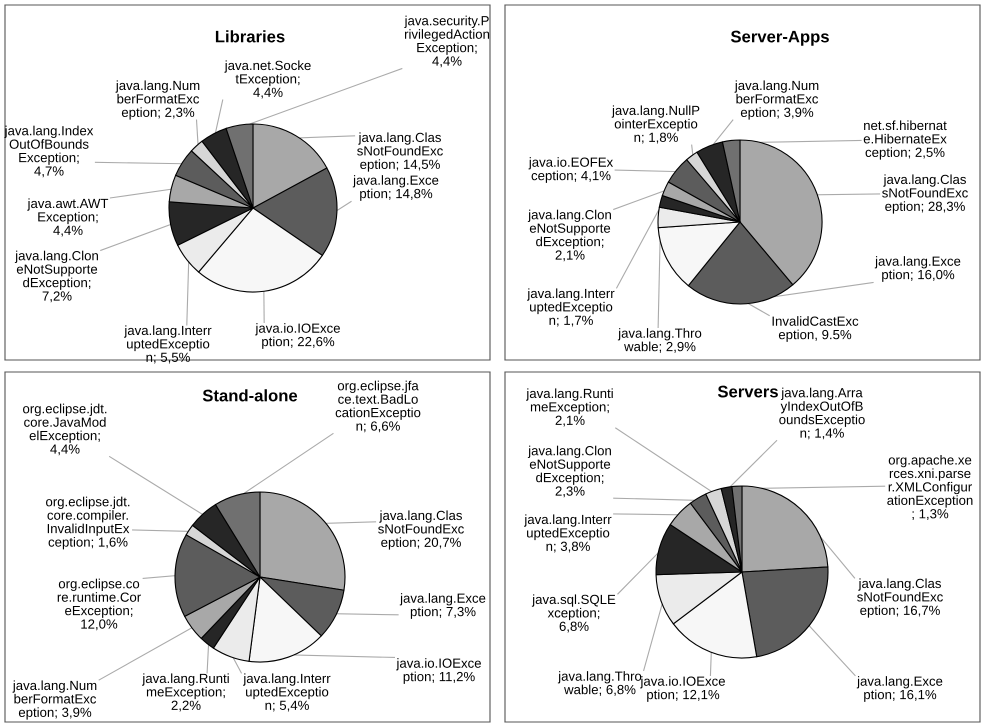 The width and height of the screenshot is (986, 727). Describe the element at coordinates (569, 407) in the screenshot. I see `slice-label: java.lang.Runti meException; 2,1%` at that location.